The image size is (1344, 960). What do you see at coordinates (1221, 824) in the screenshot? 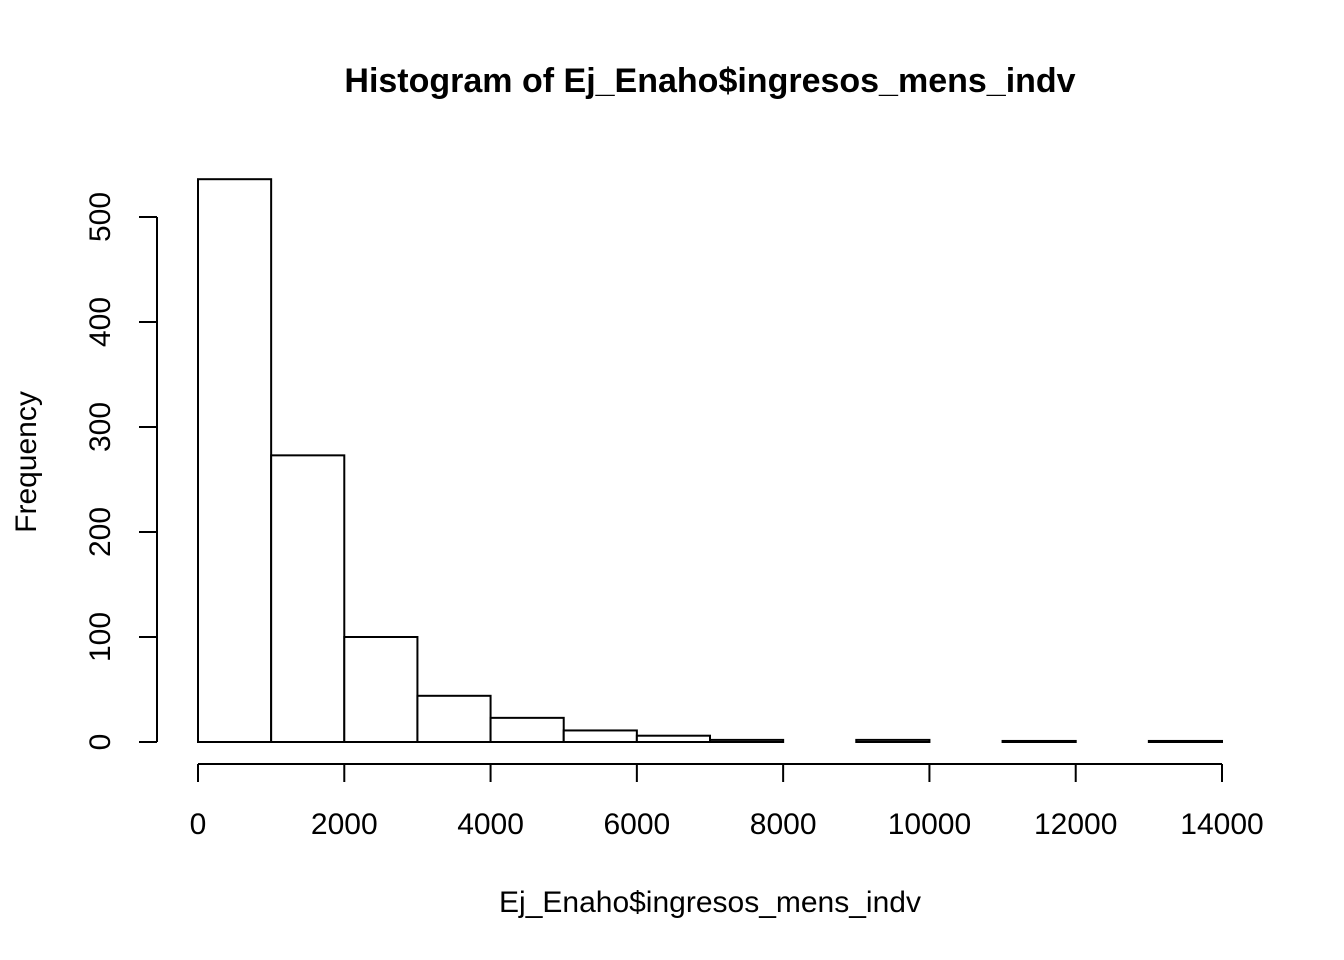
I see `x-tick-label: 14000` at bounding box center [1221, 824].